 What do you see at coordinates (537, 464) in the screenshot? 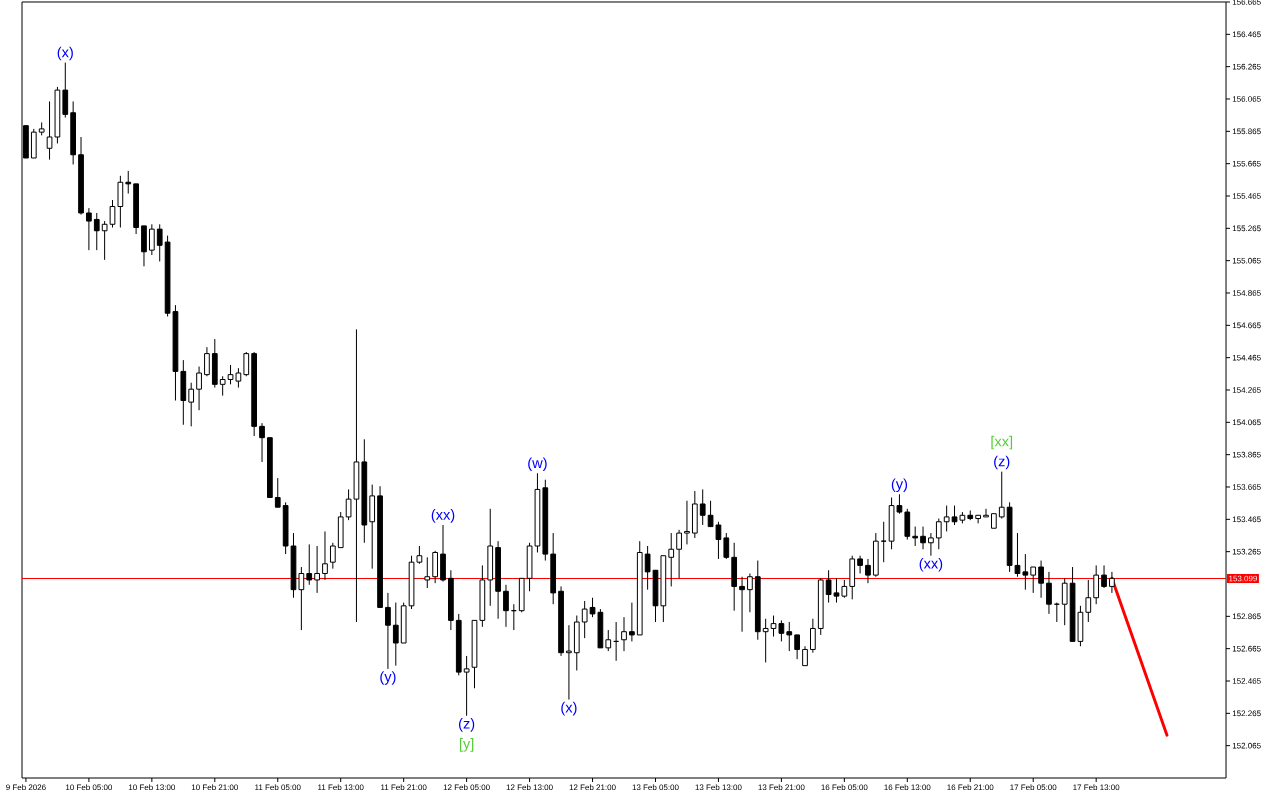
I see `annotation: (w)` at bounding box center [537, 464].